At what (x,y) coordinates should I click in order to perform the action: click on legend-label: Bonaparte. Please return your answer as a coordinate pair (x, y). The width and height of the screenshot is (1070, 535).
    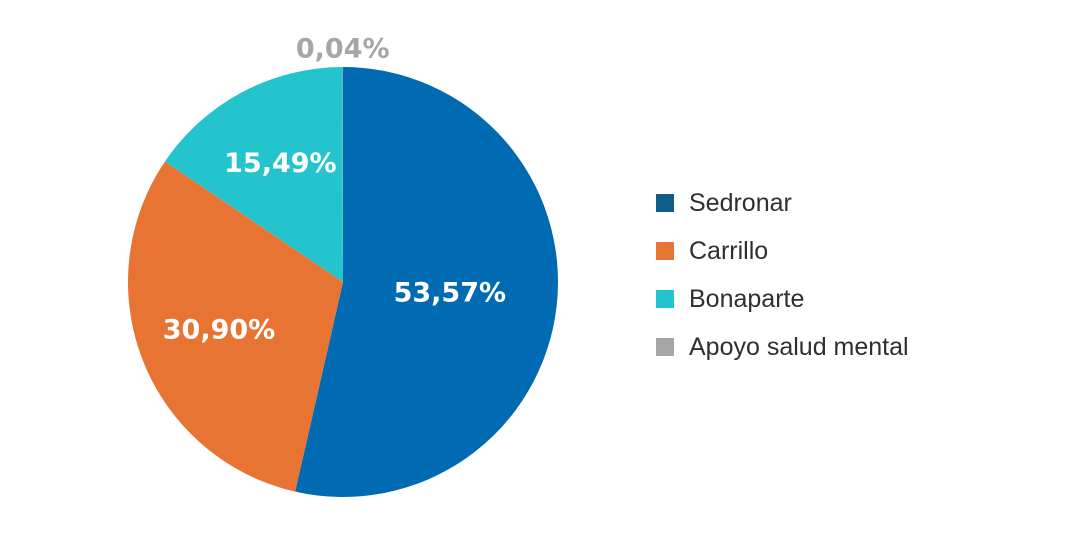
    Looking at the image, I should click on (747, 298).